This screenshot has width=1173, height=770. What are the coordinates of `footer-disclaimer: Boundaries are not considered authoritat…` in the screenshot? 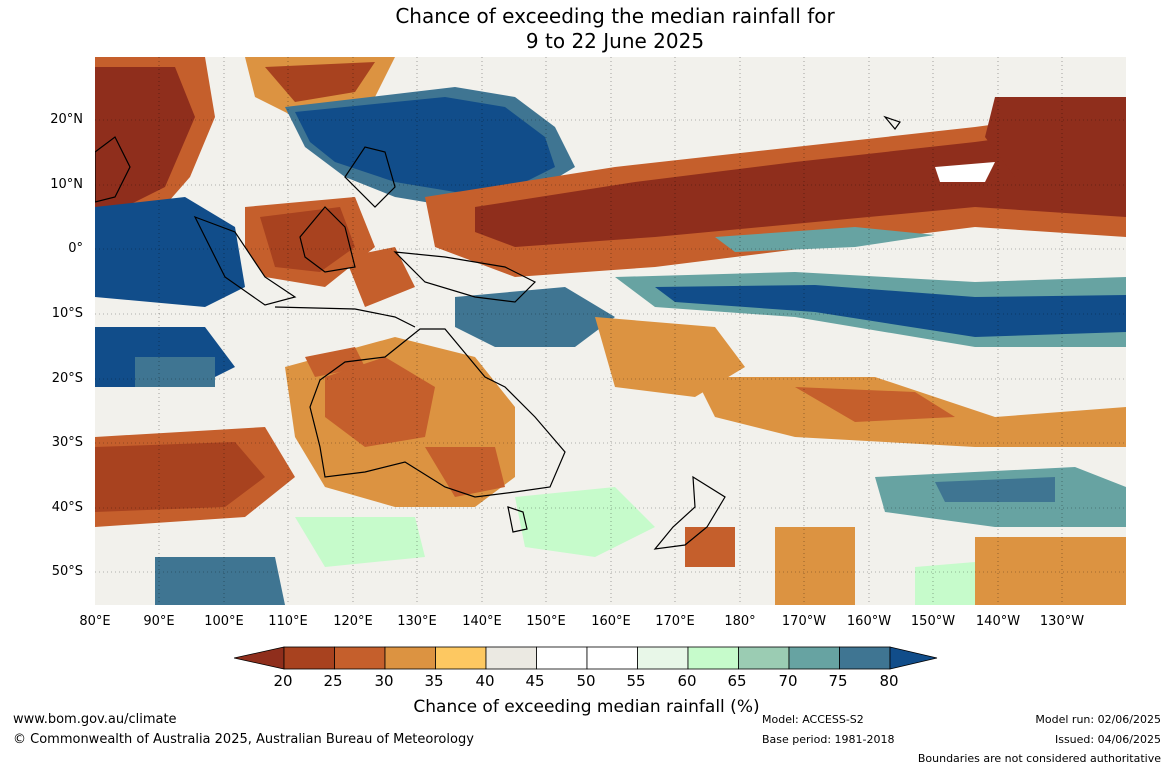 It's located at (1039, 758).